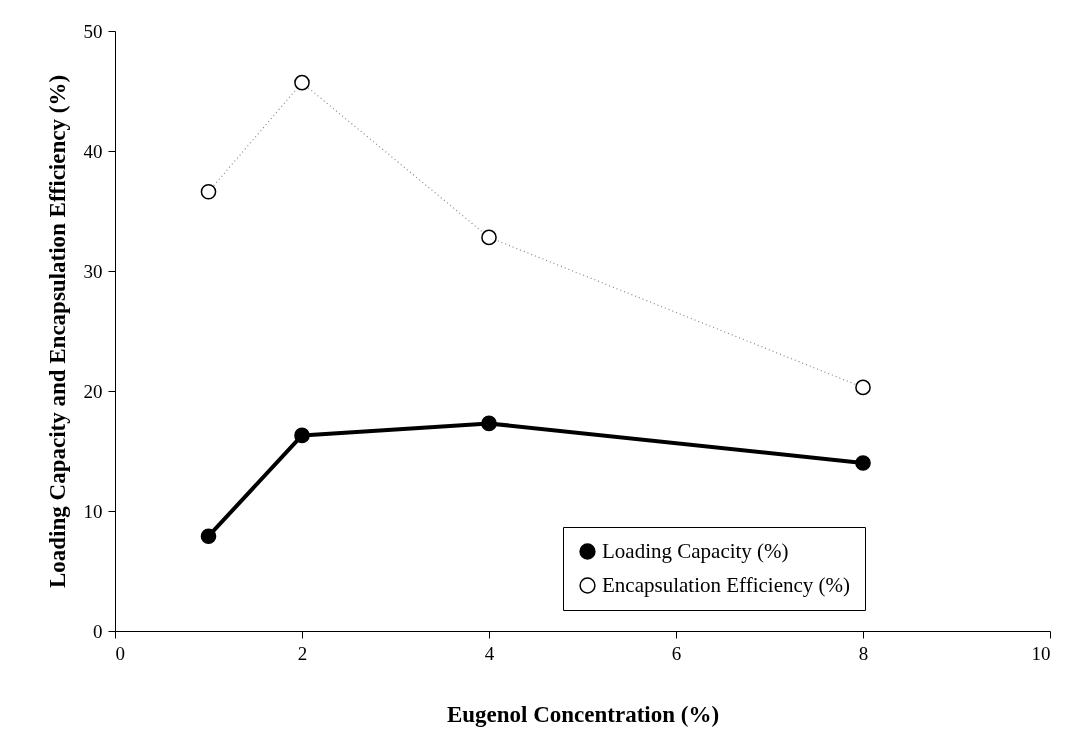  I want to click on y-tick-label: 50, so click(93, 31).